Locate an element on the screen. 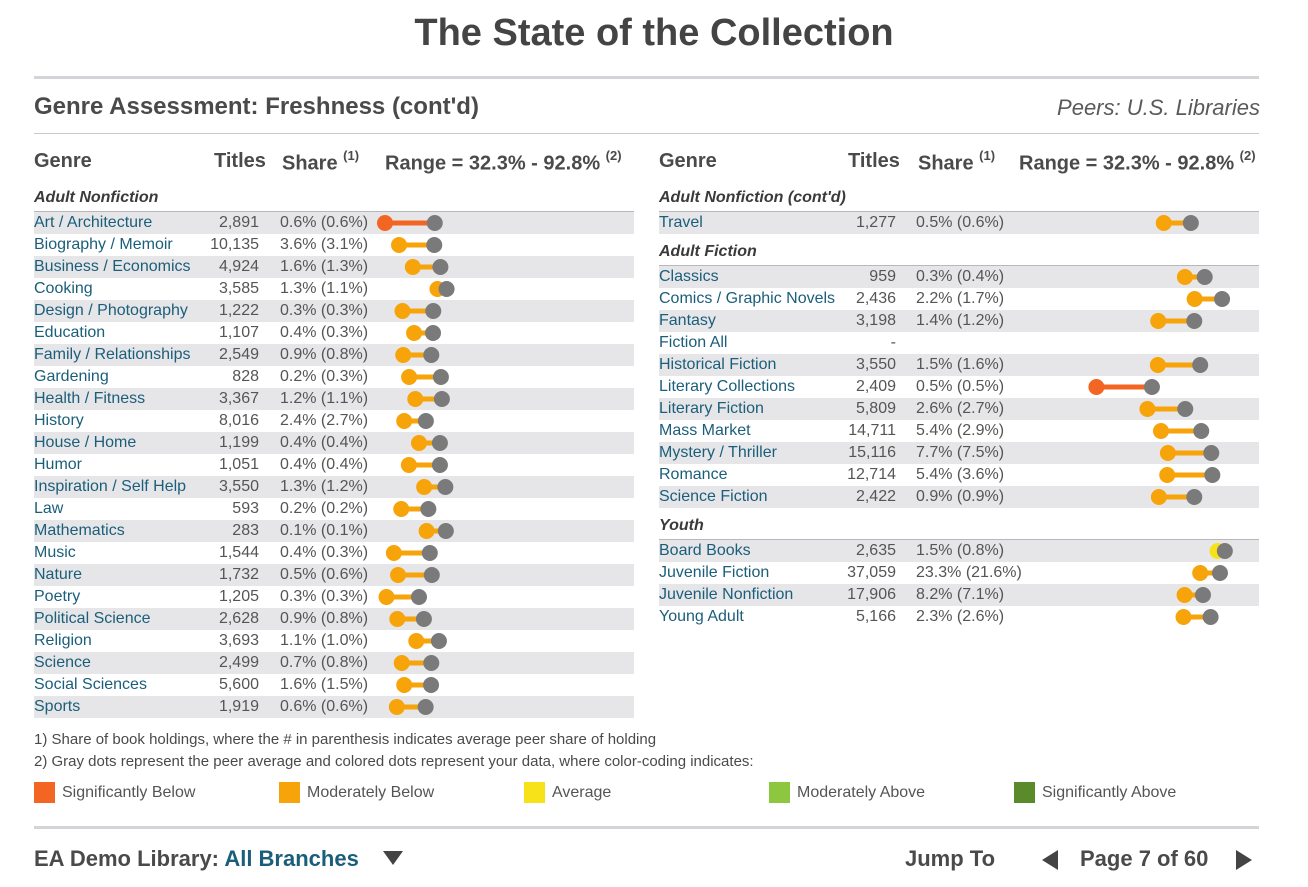 The width and height of the screenshot is (1308, 887). caret-down-icon is located at coordinates (392, 858).